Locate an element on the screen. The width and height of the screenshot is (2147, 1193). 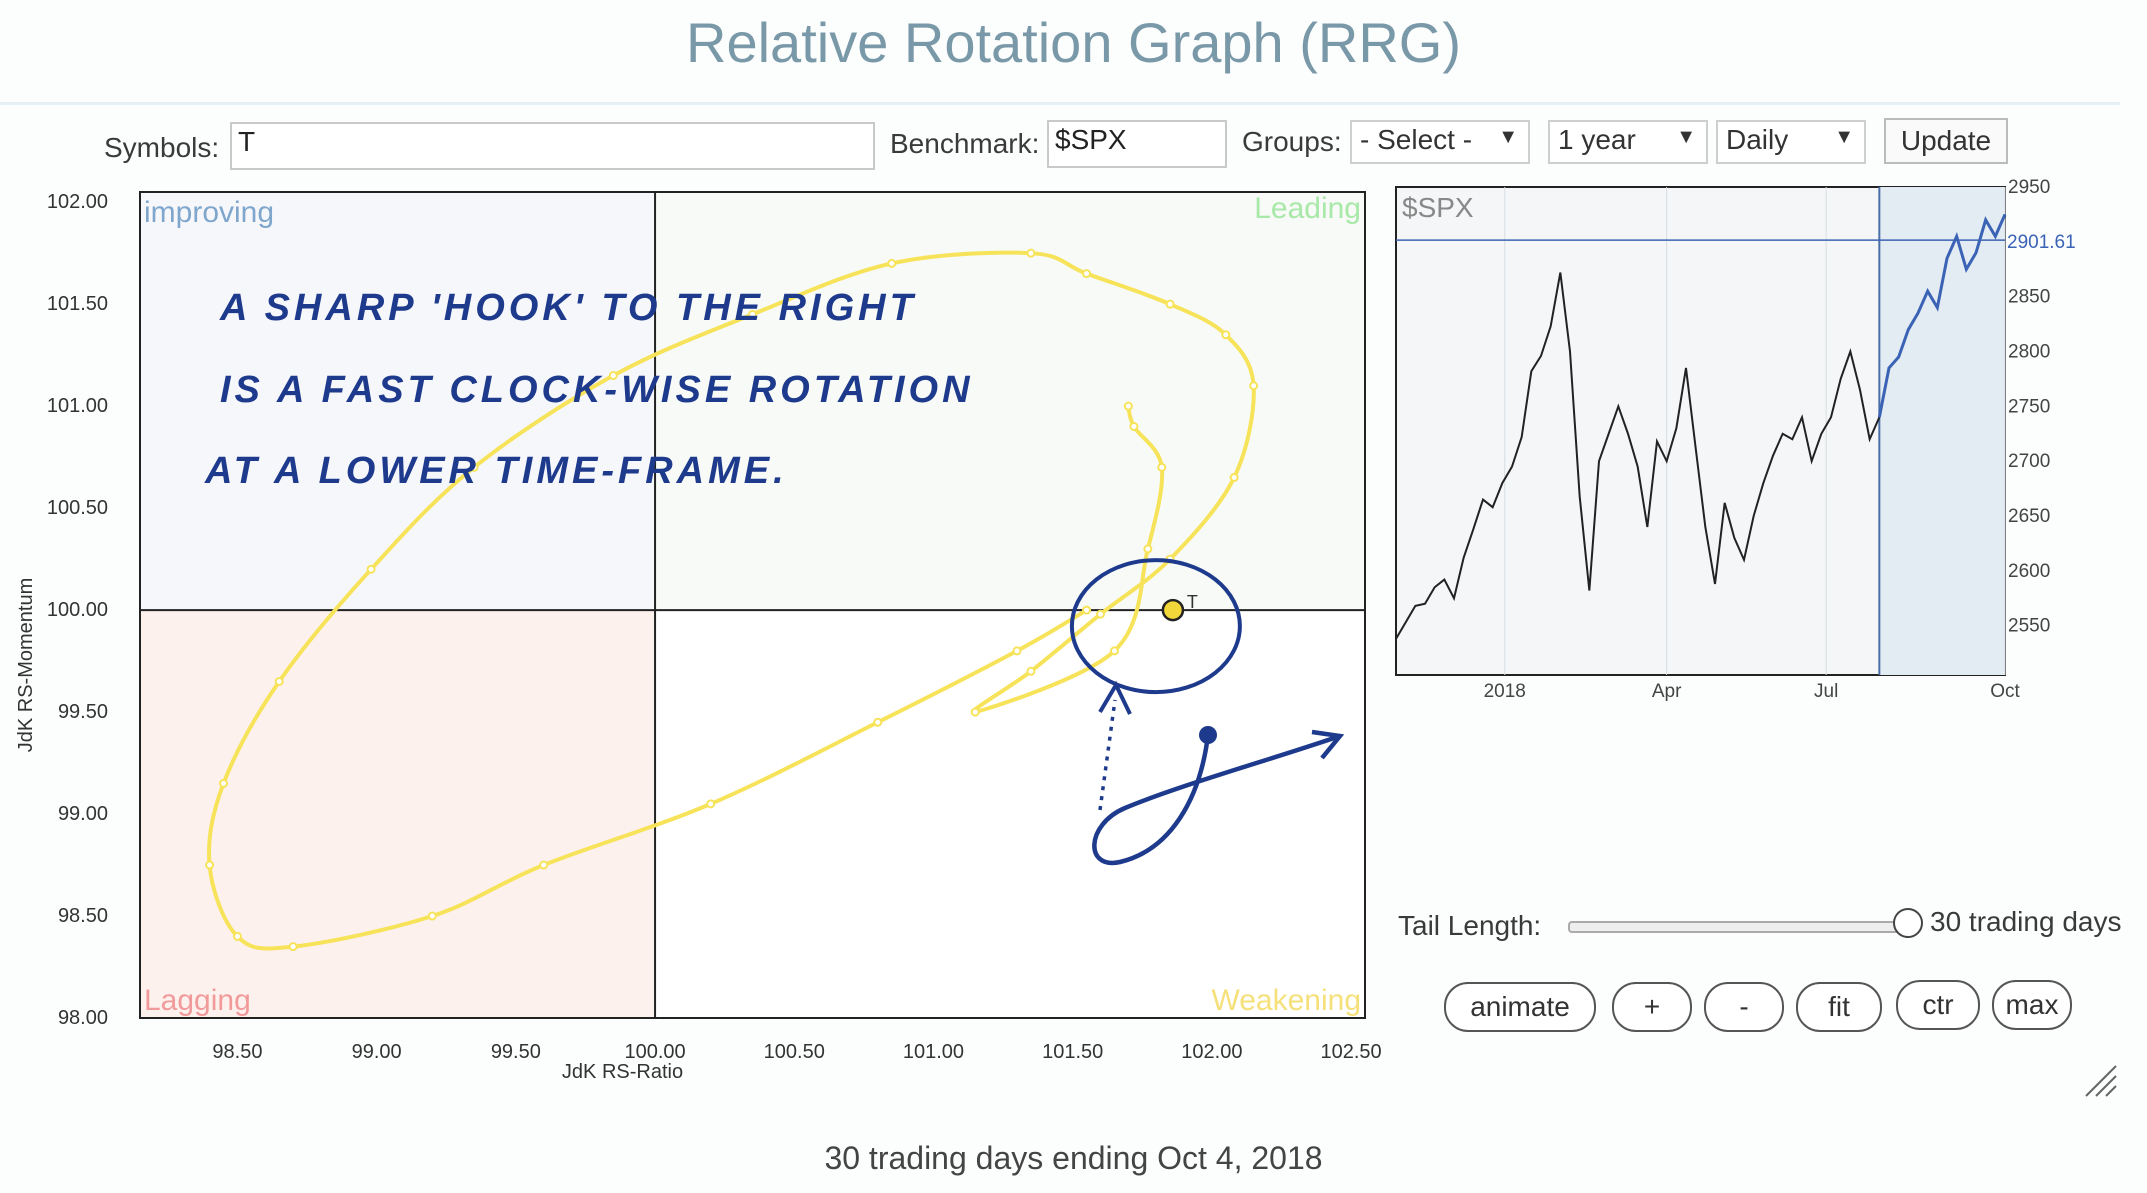
hook-sketch-start is located at coordinates (1208, 735).